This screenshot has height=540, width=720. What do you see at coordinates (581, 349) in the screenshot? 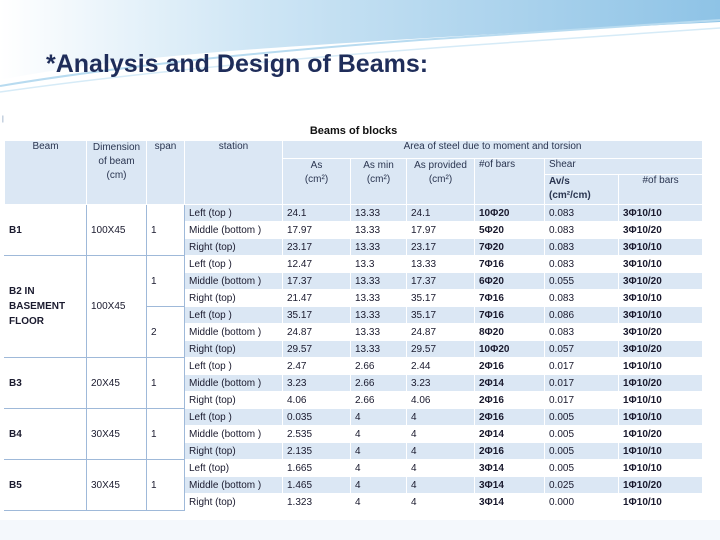
I see `cell-avs: 0.057` at bounding box center [581, 349].